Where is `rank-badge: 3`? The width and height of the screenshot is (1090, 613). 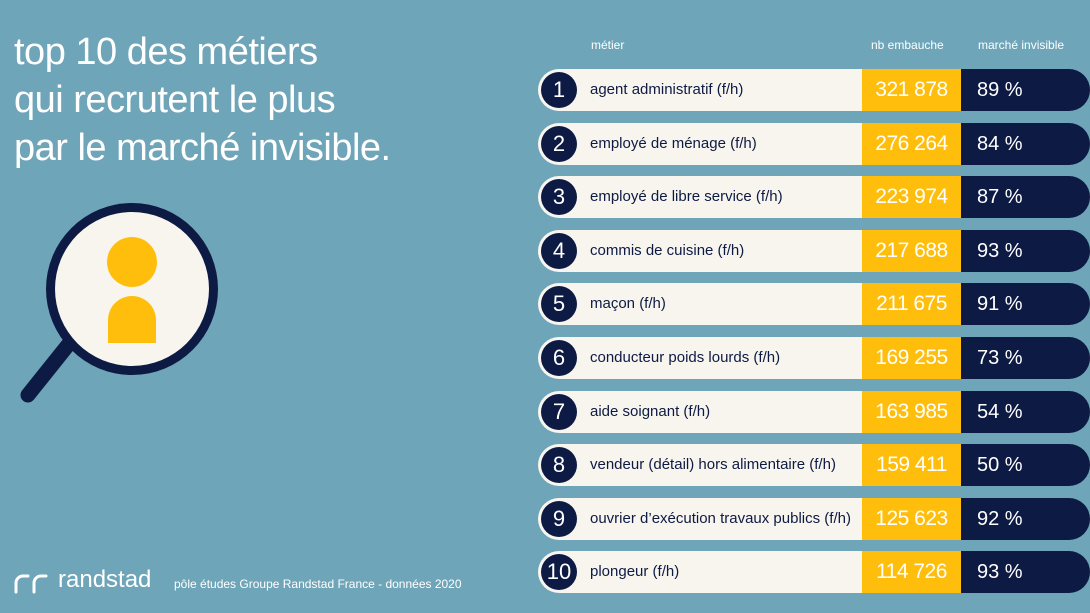
rank-badge: 3 is located at coordinates (559, 197).